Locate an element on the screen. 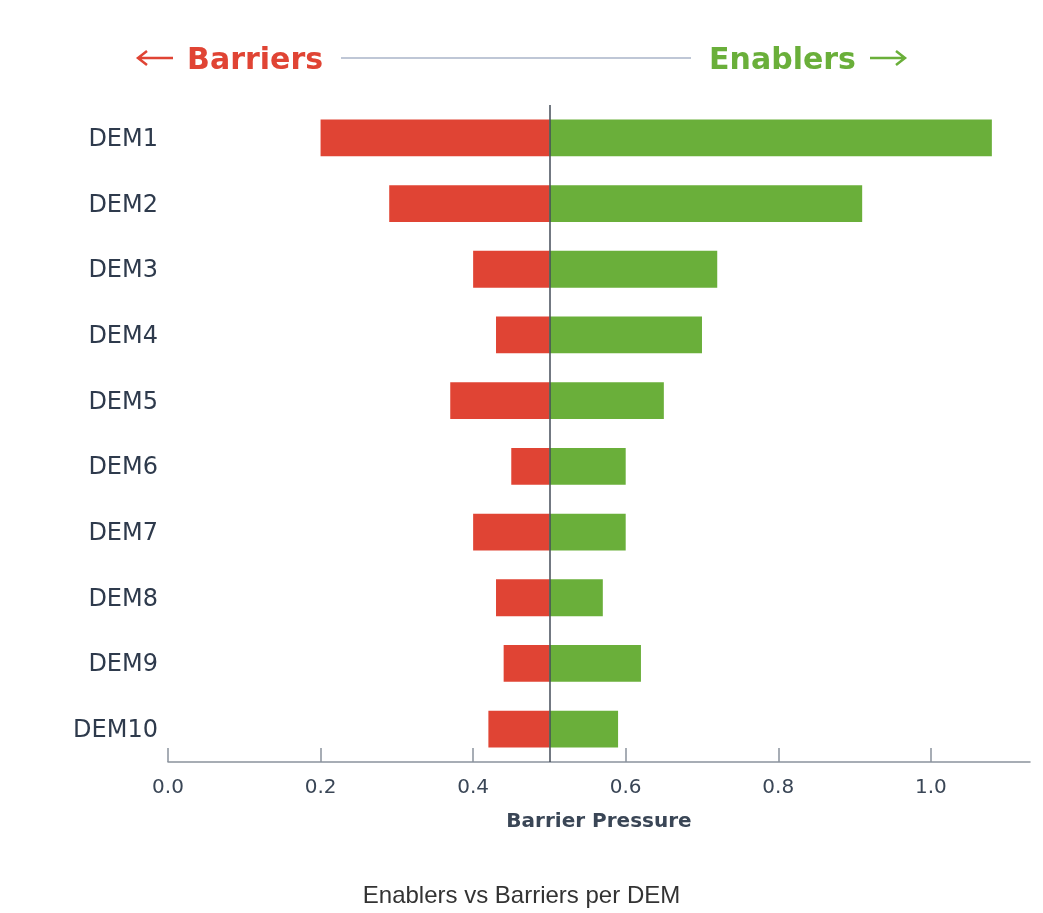  y-tick-label: DEM3 is located at coordinates (123, 269).